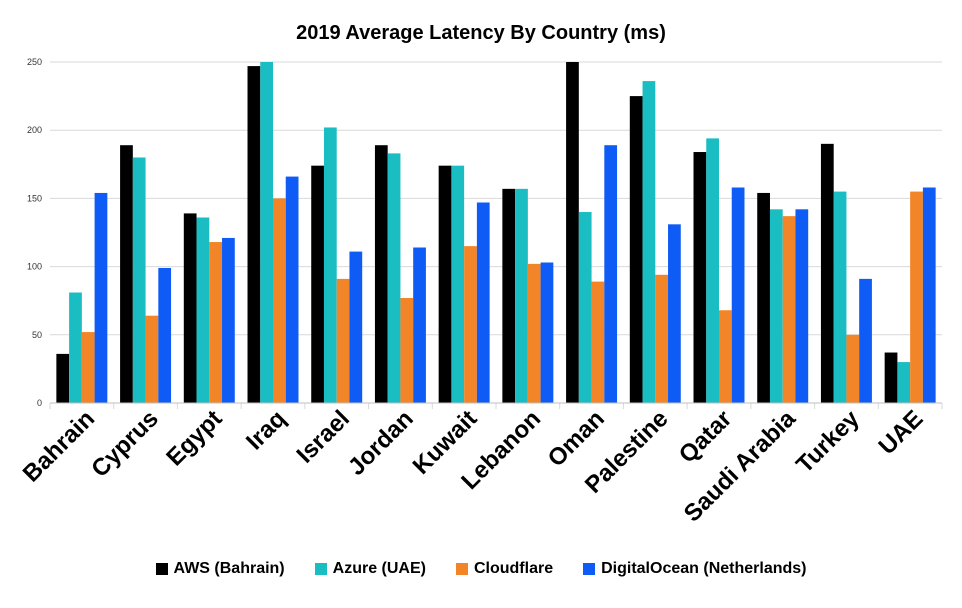  Describe the element at coordinates (700, 277) in the screenshot. I see `bar-qatar-aws-bahrain` at that location.